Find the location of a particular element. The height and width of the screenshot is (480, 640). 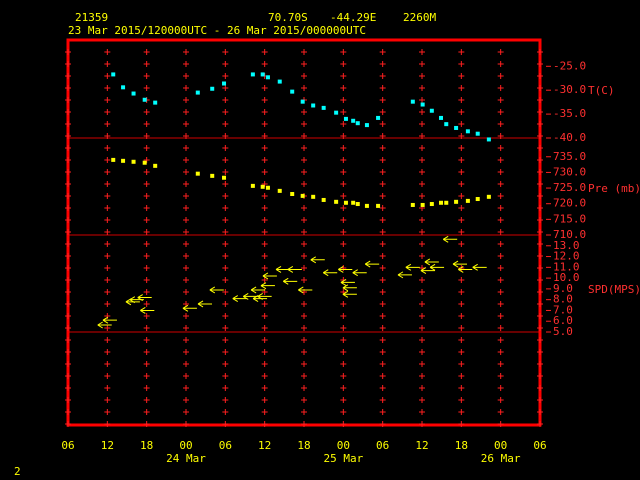

y-tick-label: 13.0 is located at coordinates (566, 245).